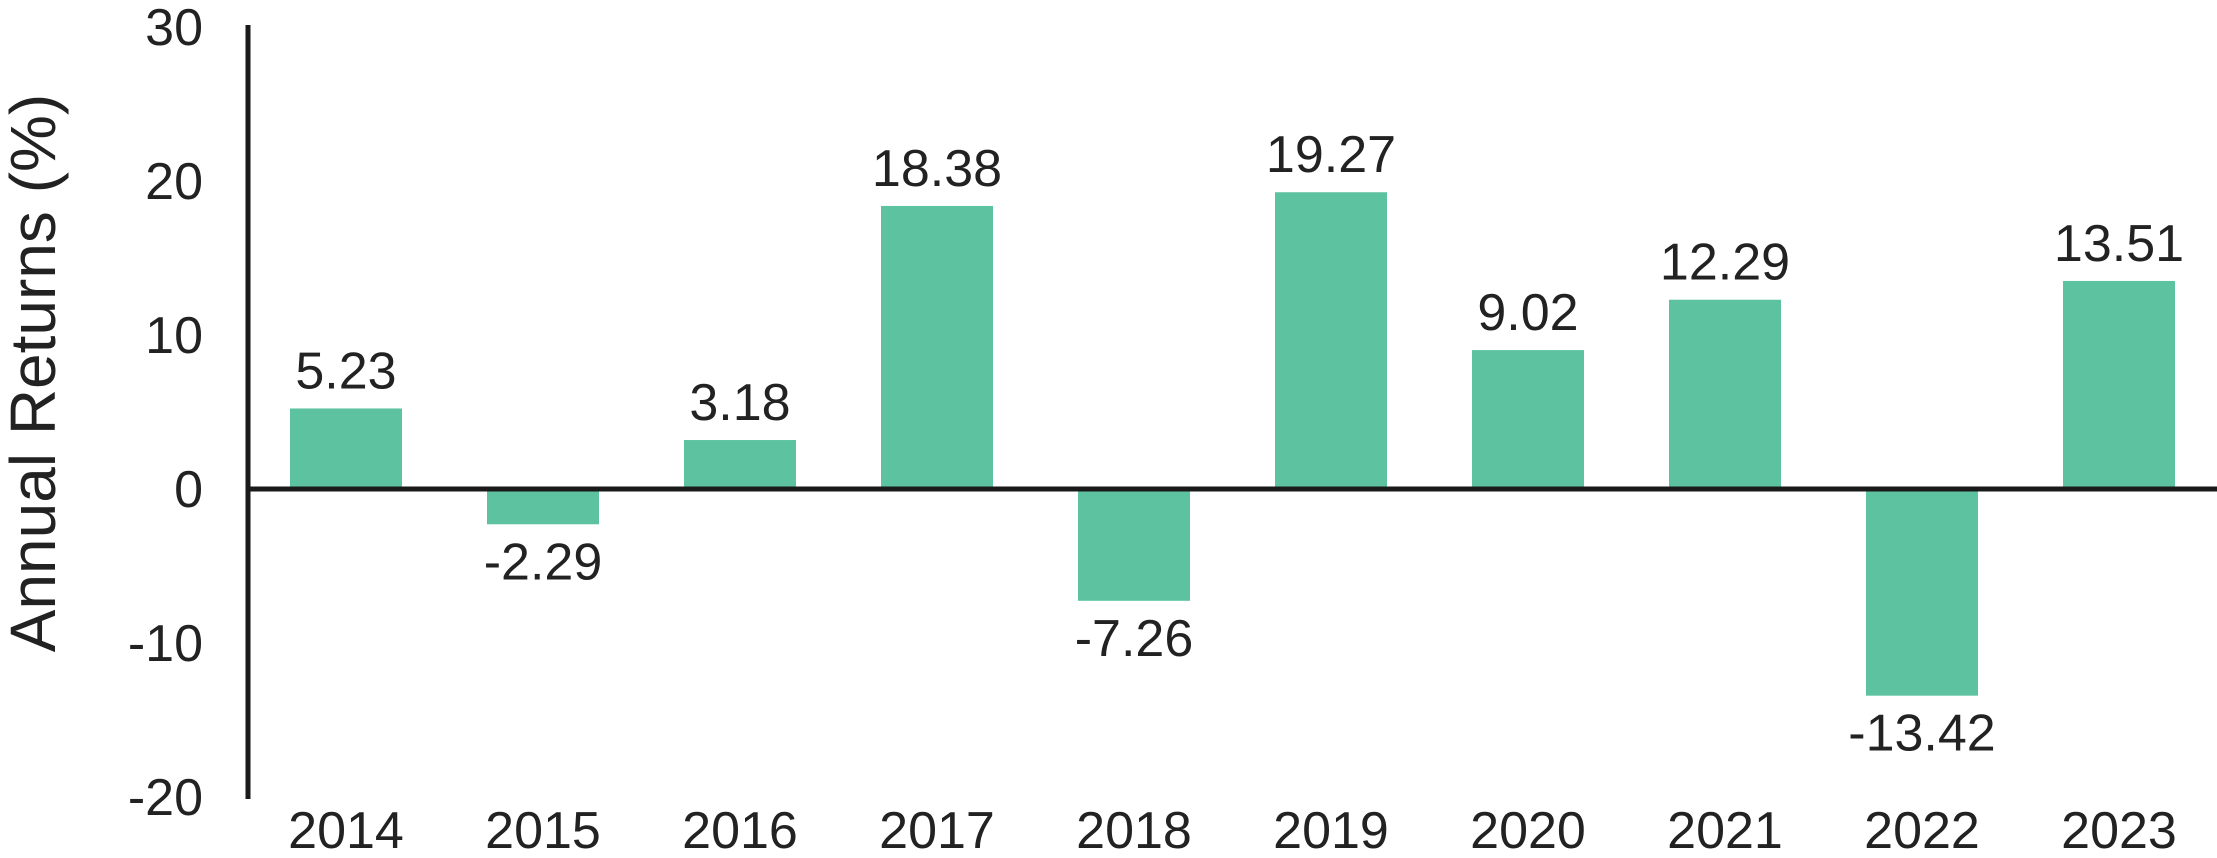 The height and width of the screenshot is (858, 2217). I want to click on data-label-2022: -13.42, so click(1921, 734).